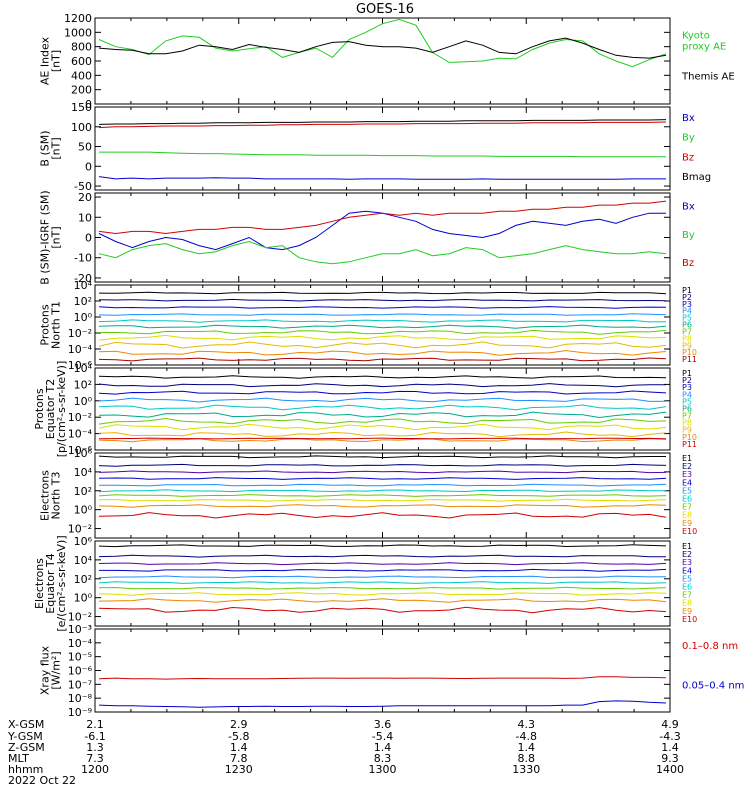  Describe the element at coordinates (239, 724) in the screenshot. I see `table-cell: 2.9` at that location.